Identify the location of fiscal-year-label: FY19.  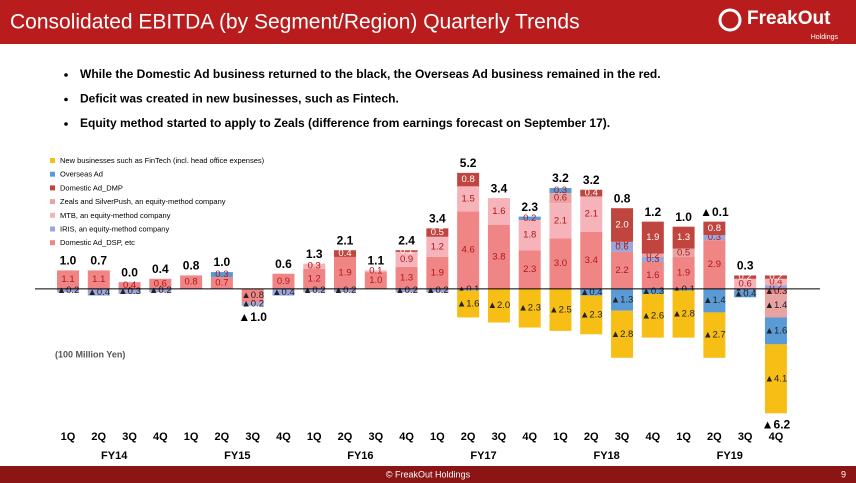
(730, 456).